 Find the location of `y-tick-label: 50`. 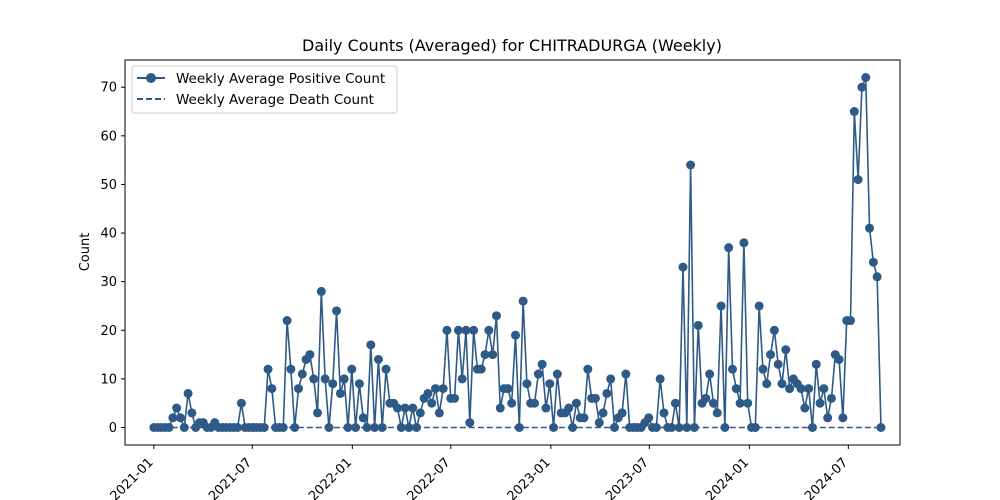

y-tick-label: 50 is located at coordinates (108, 185).